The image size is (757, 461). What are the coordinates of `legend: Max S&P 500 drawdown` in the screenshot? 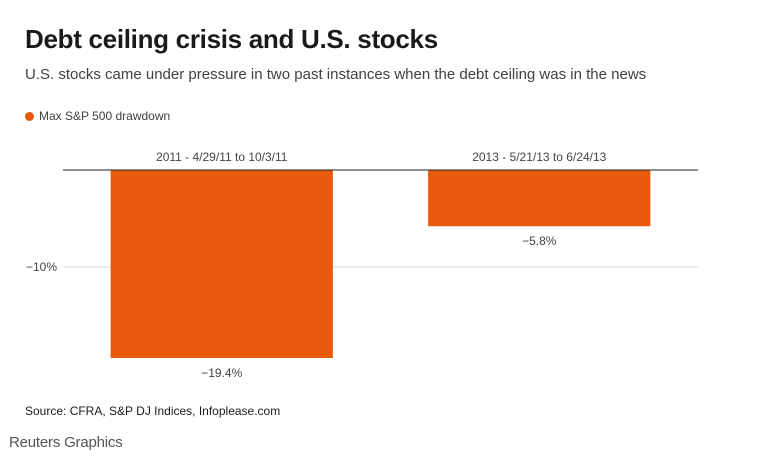 It's located at (97, 116).